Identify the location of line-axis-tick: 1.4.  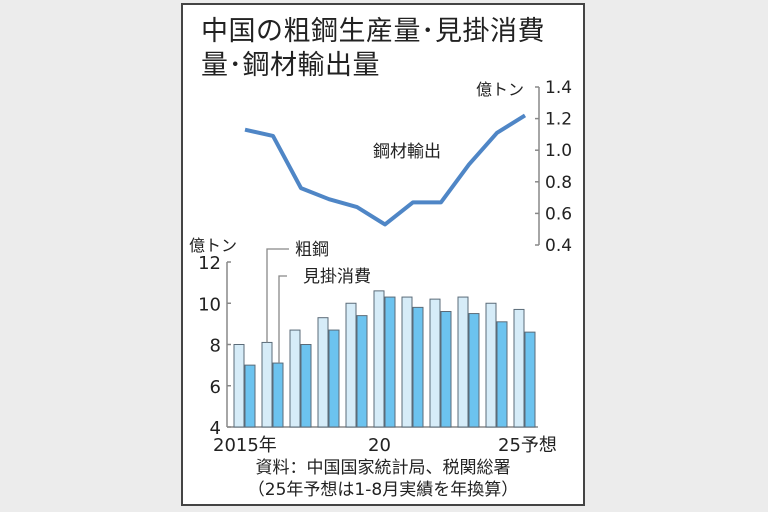
(558, 88).